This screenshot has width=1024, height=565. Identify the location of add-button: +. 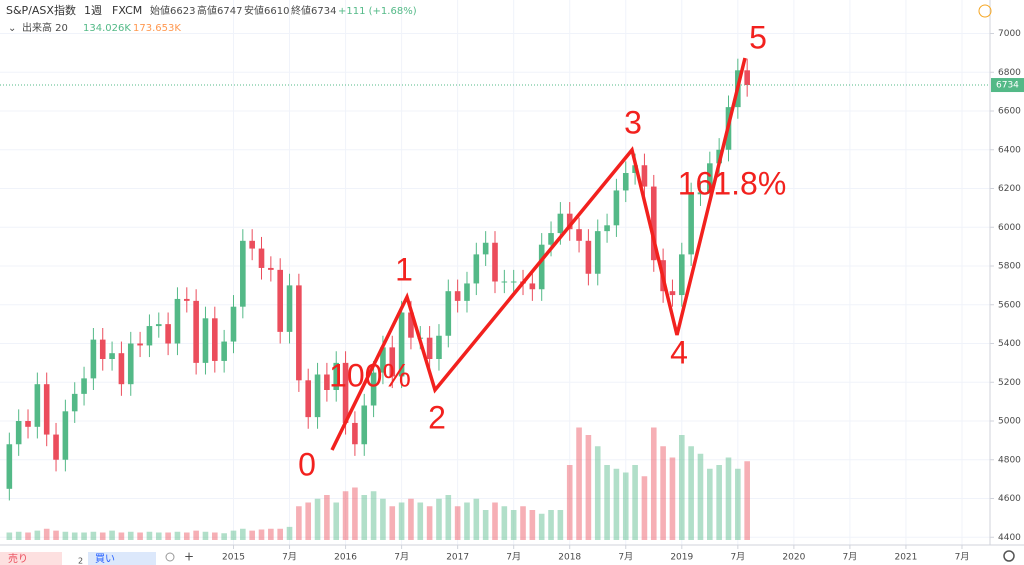
(189, 557).